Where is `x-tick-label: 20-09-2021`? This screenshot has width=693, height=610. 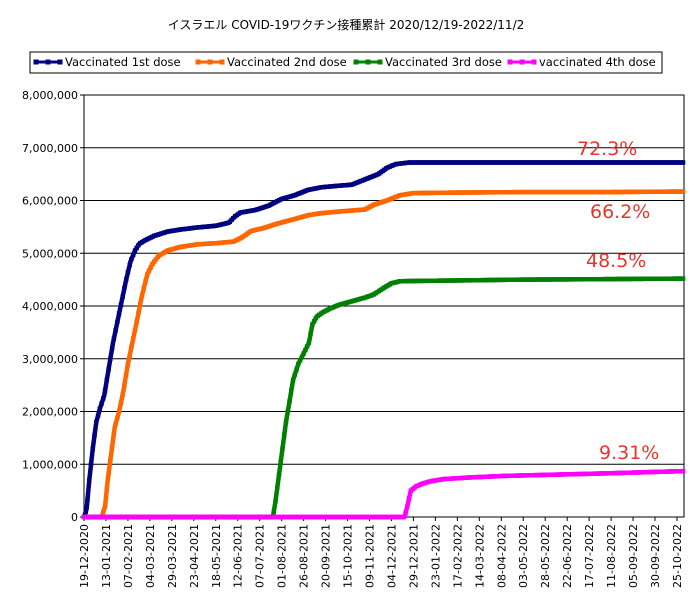
x-tick-label: 20-09-2021 is located at coordinates (326, 556).